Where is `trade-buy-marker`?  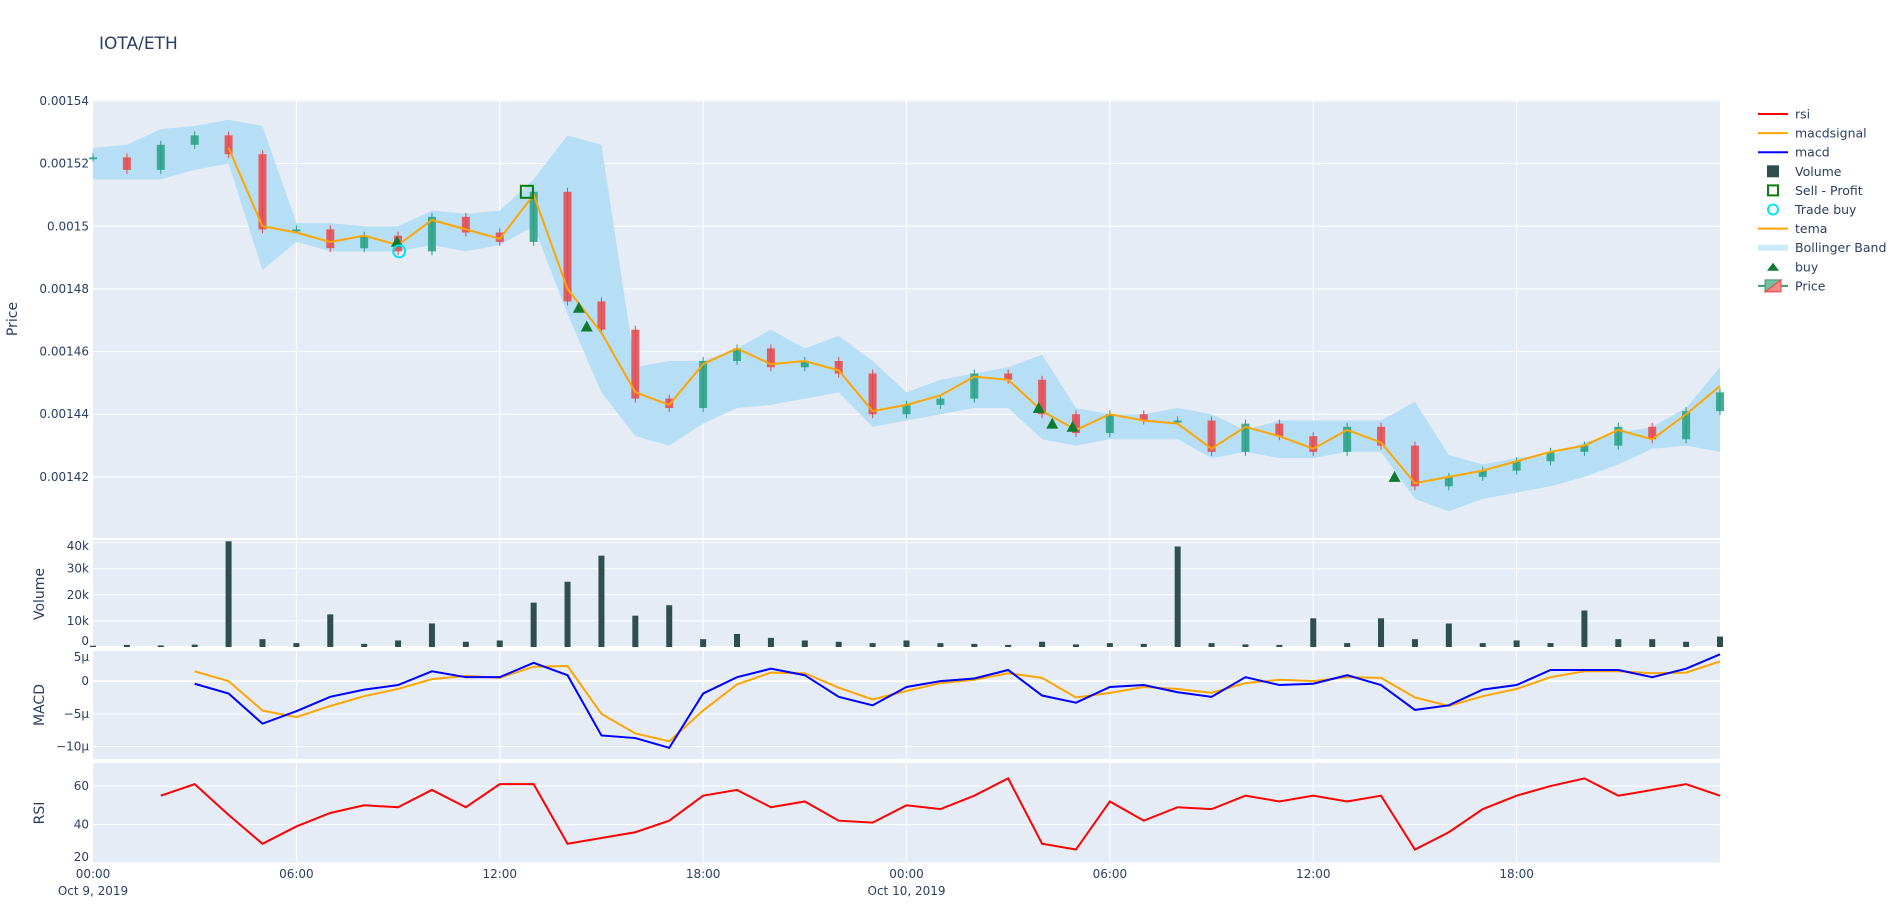 trade-buy-marker is located at coordinates (399, 251).